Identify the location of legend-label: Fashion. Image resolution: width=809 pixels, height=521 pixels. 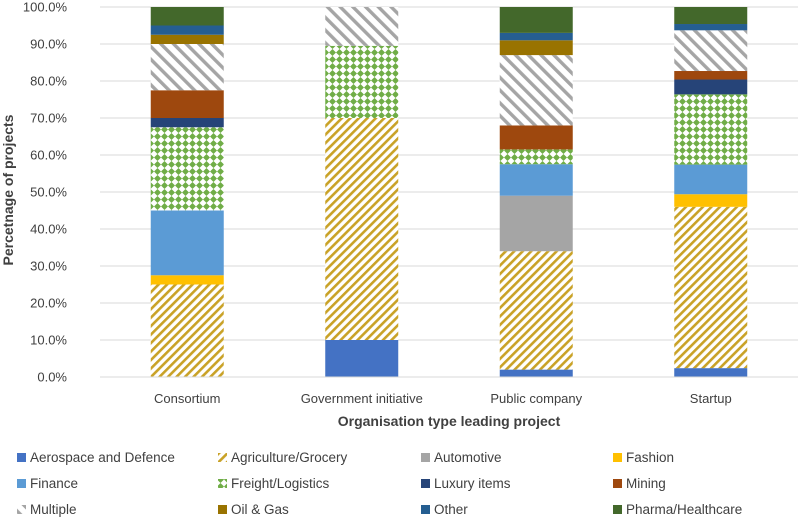
(650, 457).